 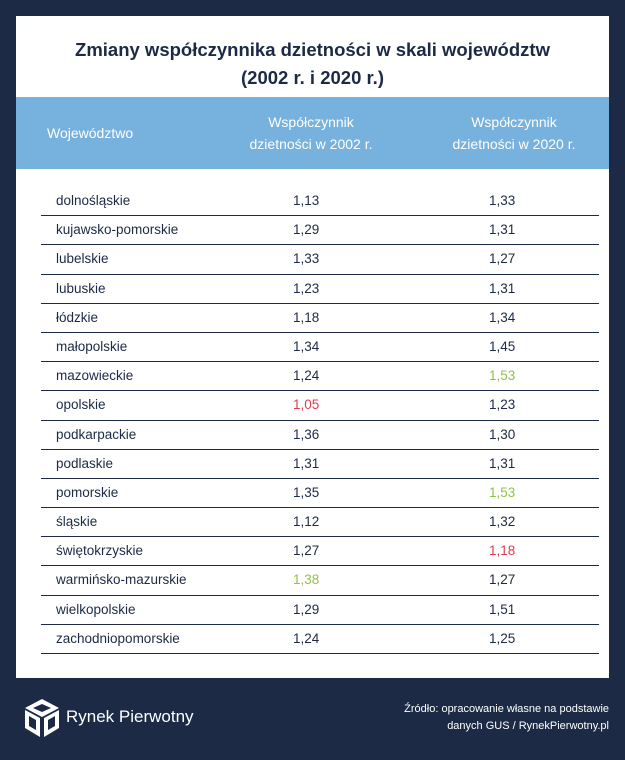 I want to click on region-cell: śląskie, so click(x=77, y=522).